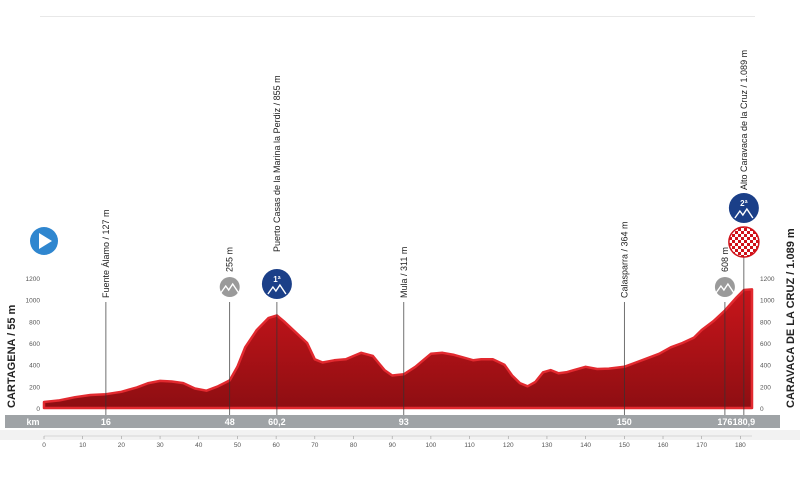 The width and height of the screenshot is (800, 489). What do you see at coordinates (38, 409) in the screenshot?
I see `y-tick-label-left: 0` at bounding box center [38, 409].